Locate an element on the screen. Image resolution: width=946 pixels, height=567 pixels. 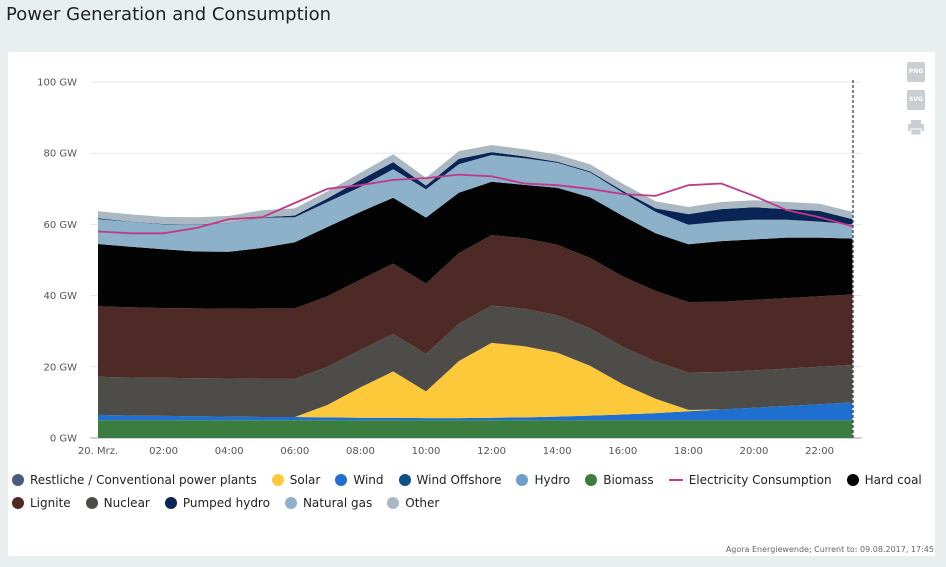
area-pumped-hydro is located at coordinates (475, 188).